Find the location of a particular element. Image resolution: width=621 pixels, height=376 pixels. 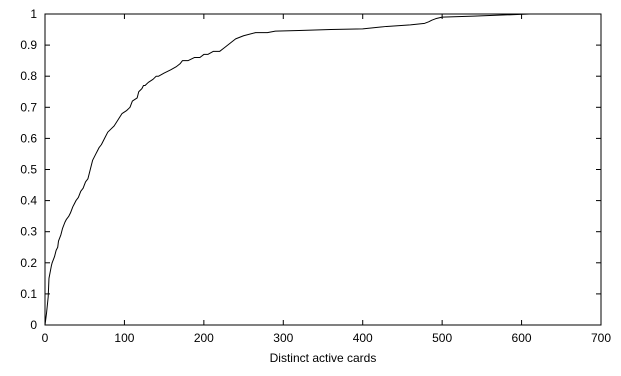

x-tick-label: 300 is located at coordinates (283, 338).